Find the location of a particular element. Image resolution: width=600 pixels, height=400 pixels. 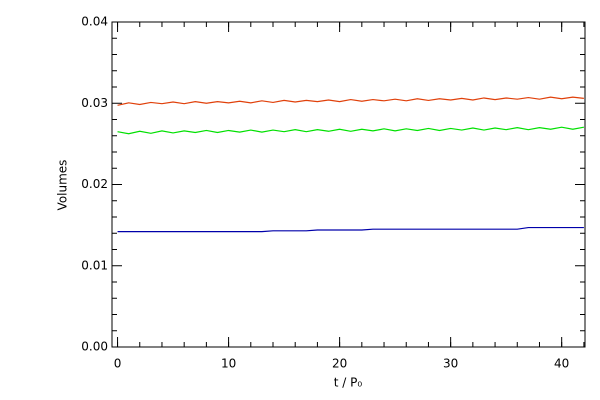

y-tick-label: 0.02 is located at coordinates (94, 184).